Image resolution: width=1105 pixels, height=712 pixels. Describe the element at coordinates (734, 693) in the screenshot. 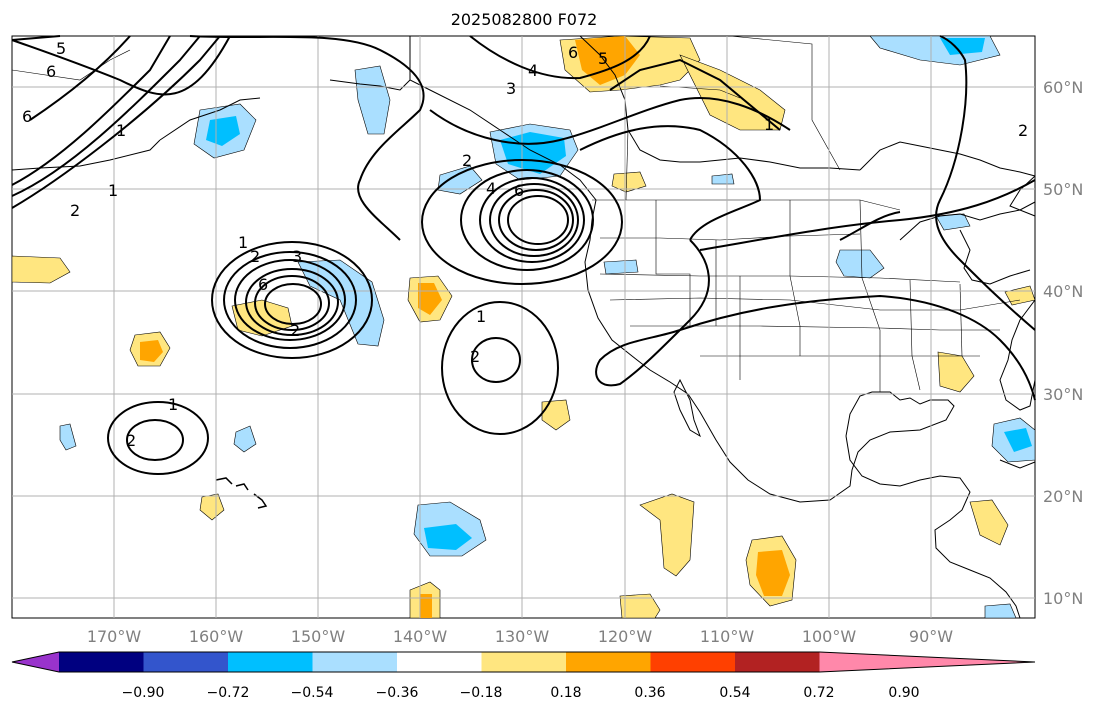

I see `colorbar-tick-label: 0.54` at that location.